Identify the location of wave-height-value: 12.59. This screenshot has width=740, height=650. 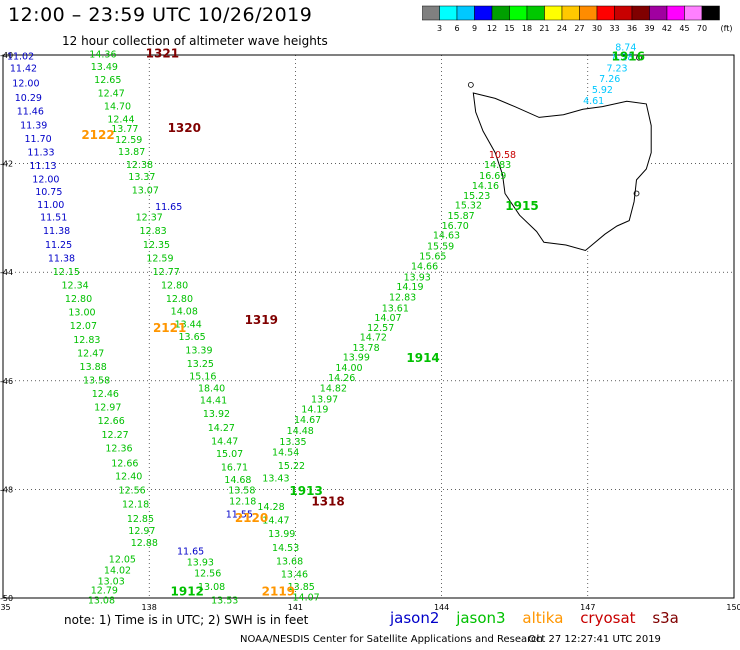
(128, 140).